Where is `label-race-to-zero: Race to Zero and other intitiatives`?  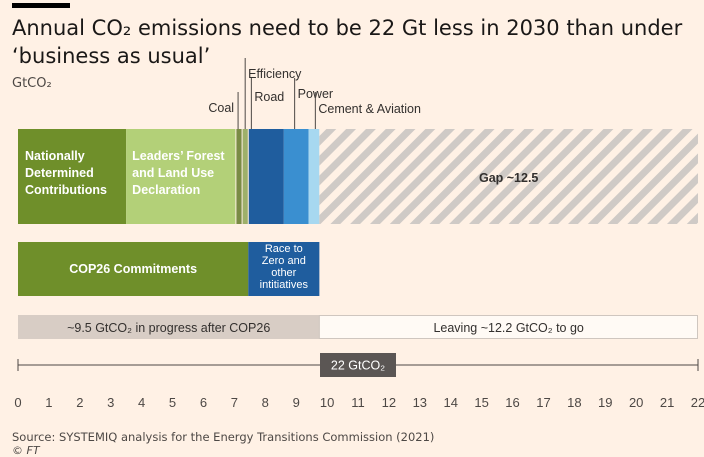
label-race-to-zero: Race to Zero and other intitiatives is located at coordinates (284, 267).